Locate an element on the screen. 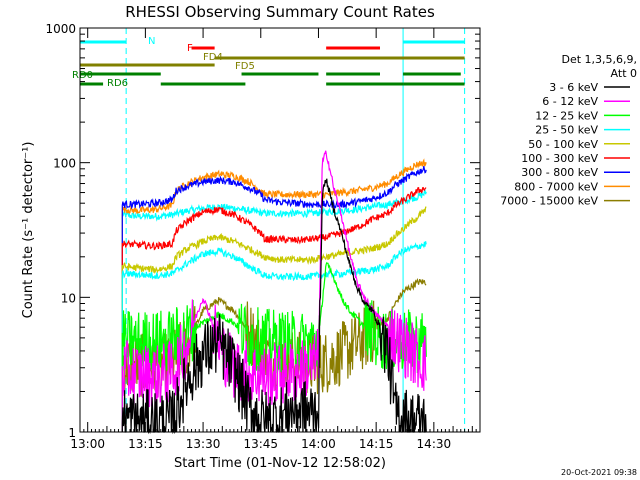  legend-label: 3 - 6 keV is located at coordinates (573, 87).